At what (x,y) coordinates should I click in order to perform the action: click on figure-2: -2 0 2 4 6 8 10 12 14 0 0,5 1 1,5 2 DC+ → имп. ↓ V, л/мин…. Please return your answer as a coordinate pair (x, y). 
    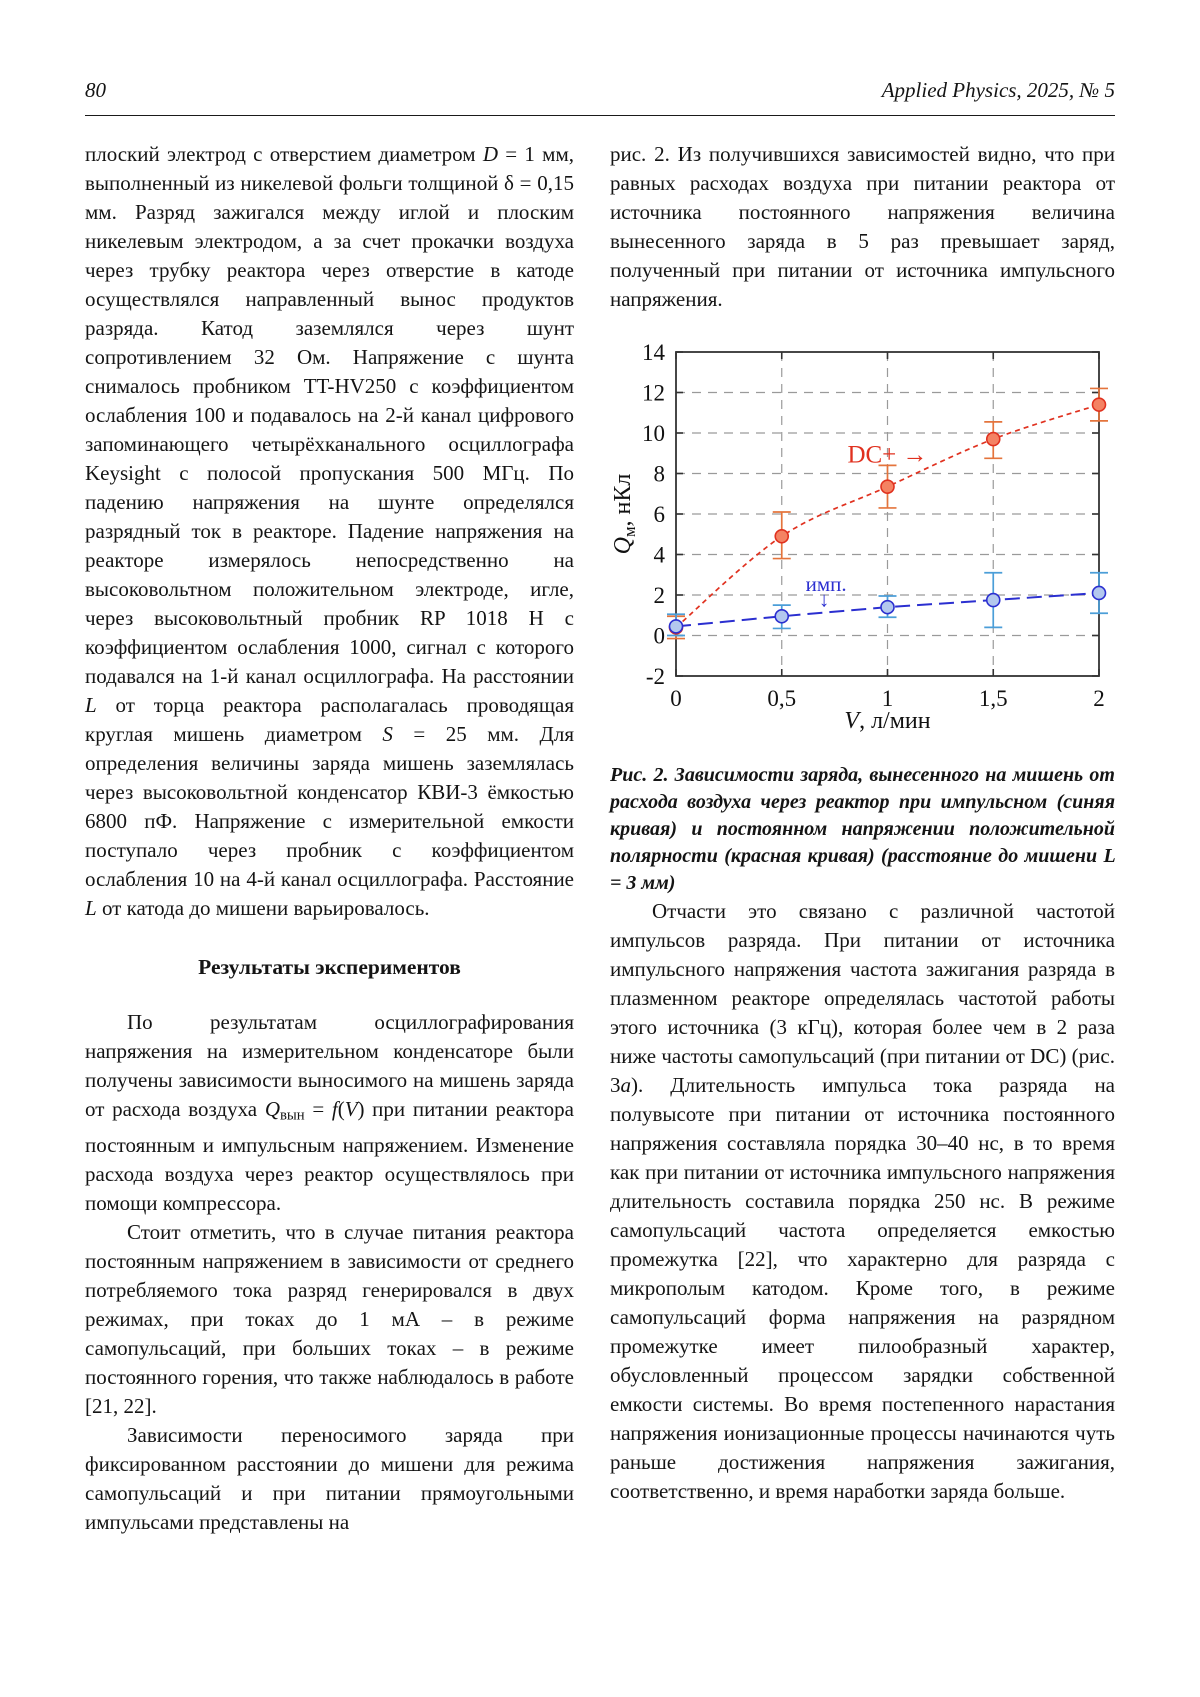
    Looking at the image, I should click on (862, 612).